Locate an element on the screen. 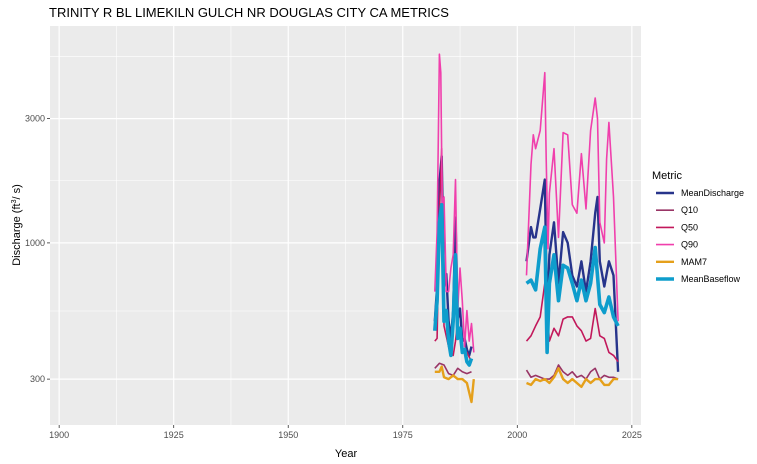 The width and height of the screenshot is (757, 464). legend-title: Metric is located at coordinates (667, 176).